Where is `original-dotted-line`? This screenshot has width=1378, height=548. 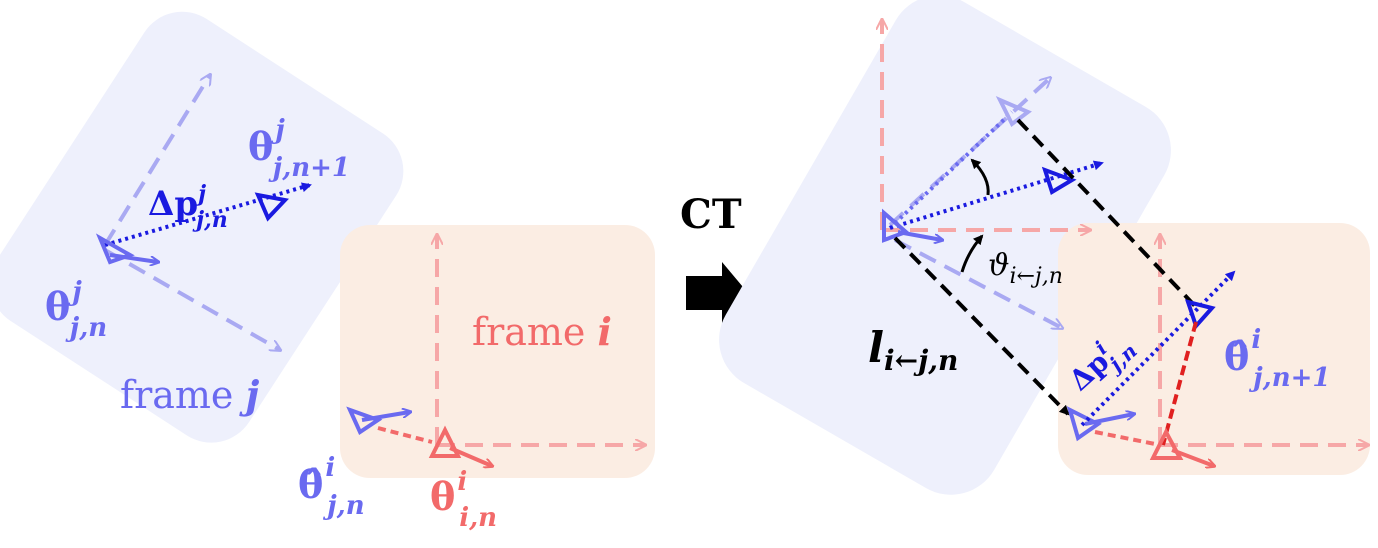 original-dotted-line is located at coordinates (951, 170).